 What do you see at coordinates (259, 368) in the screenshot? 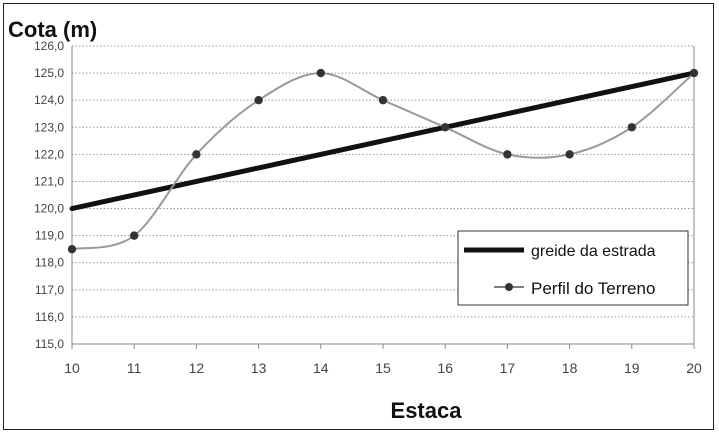
I see `x-tick-label: 13` at bounding box center [259, 368].